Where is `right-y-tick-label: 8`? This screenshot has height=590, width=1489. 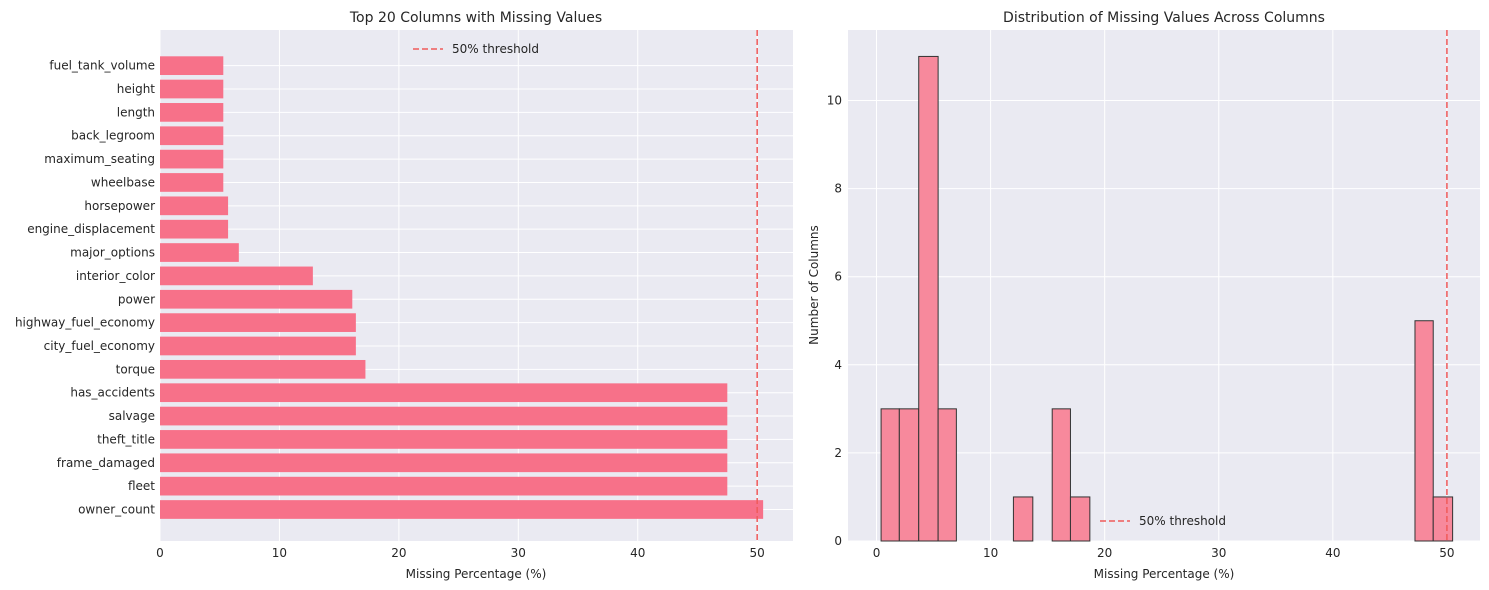
right-y-tick-label: 8 is located at coordinates (838, 189).